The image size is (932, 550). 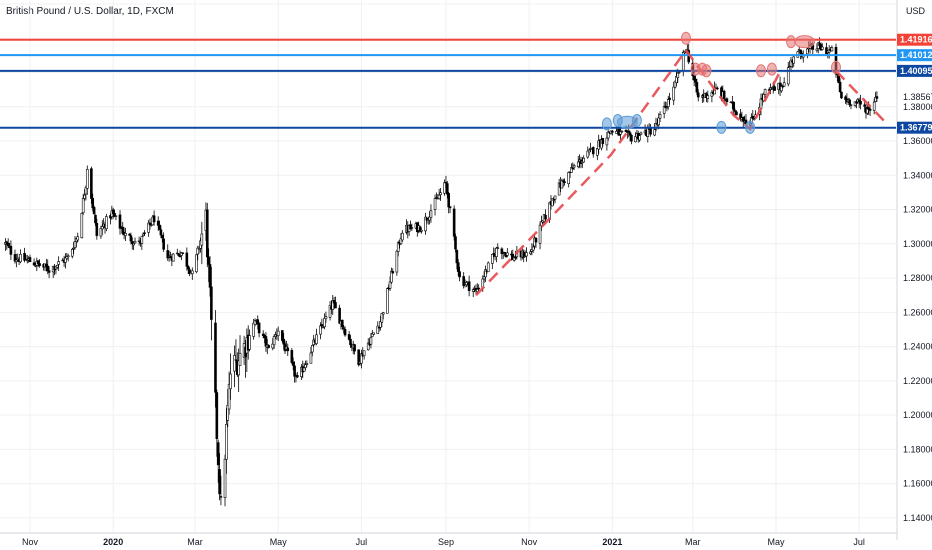 I want to click on level-price-label: 1.36779, so click(x=916, y=128).